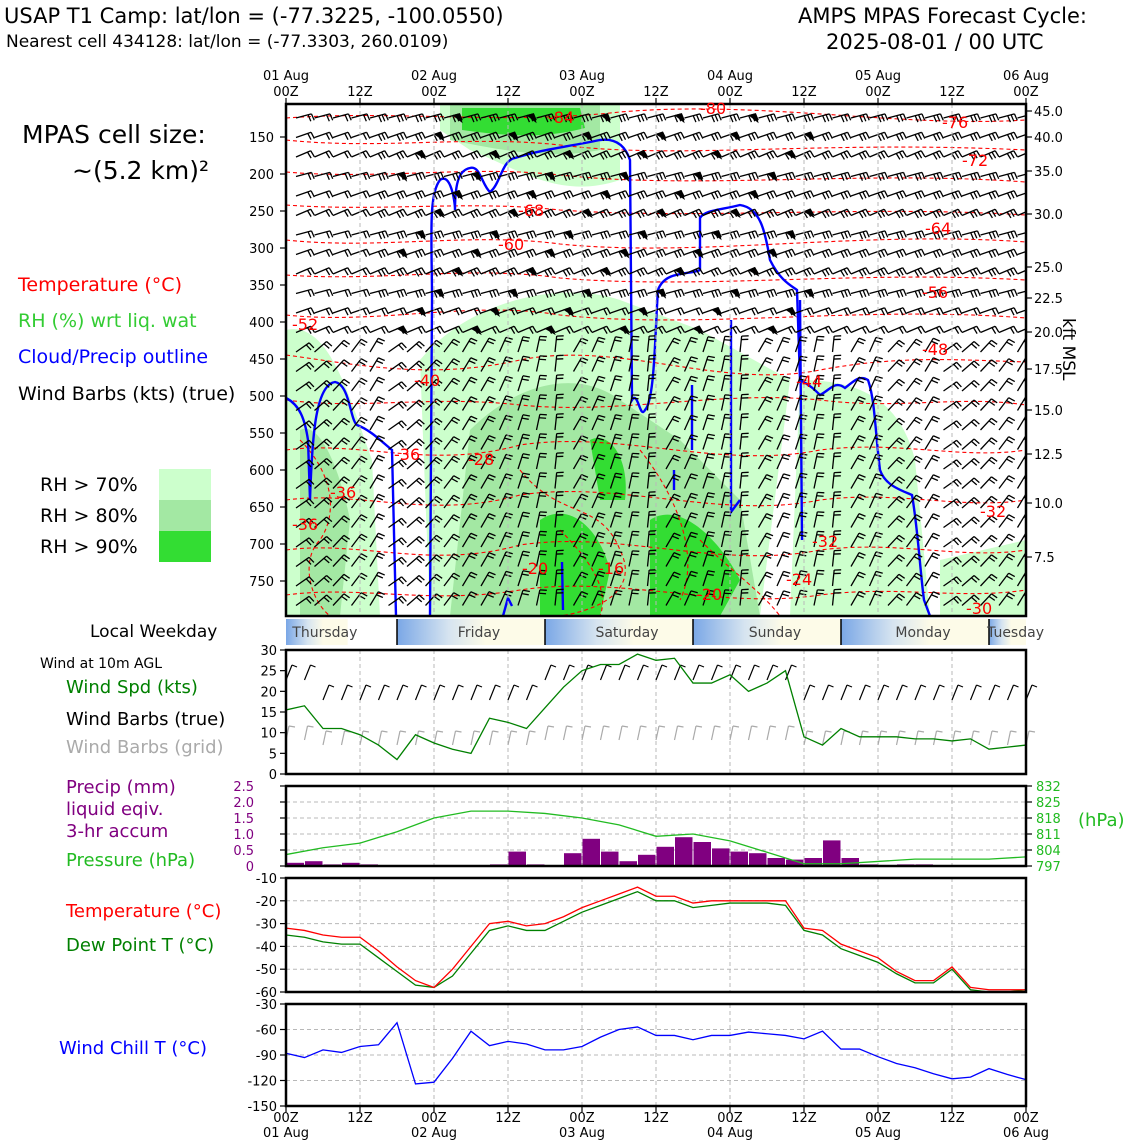 This screenshot has height=1140, width=1140. What do you see at coordinates (714, 672) in the screenshot?
I see `surface-wind-barb` at bounding box center [714, 672].